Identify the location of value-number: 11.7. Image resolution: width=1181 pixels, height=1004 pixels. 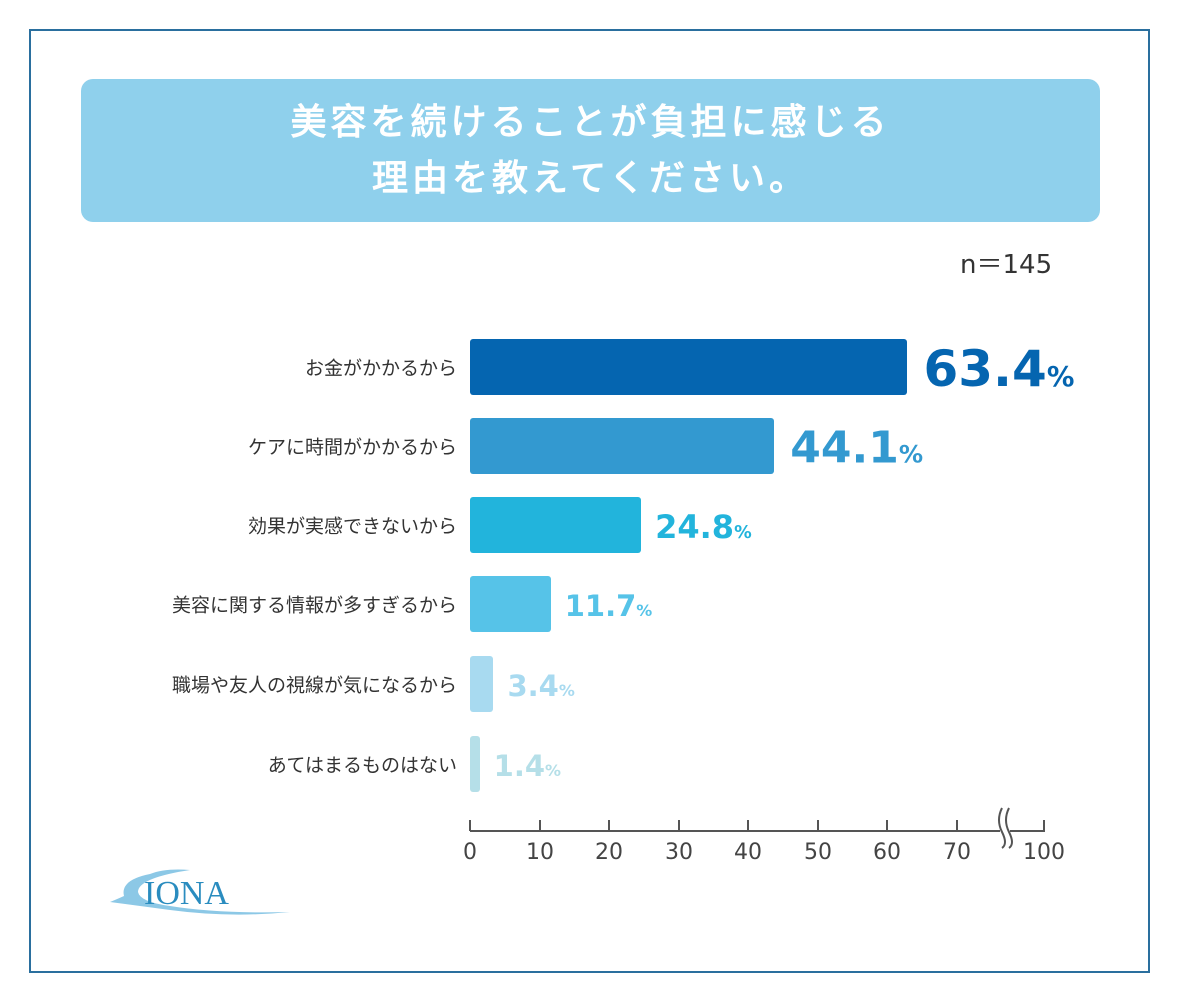
(600, 606).